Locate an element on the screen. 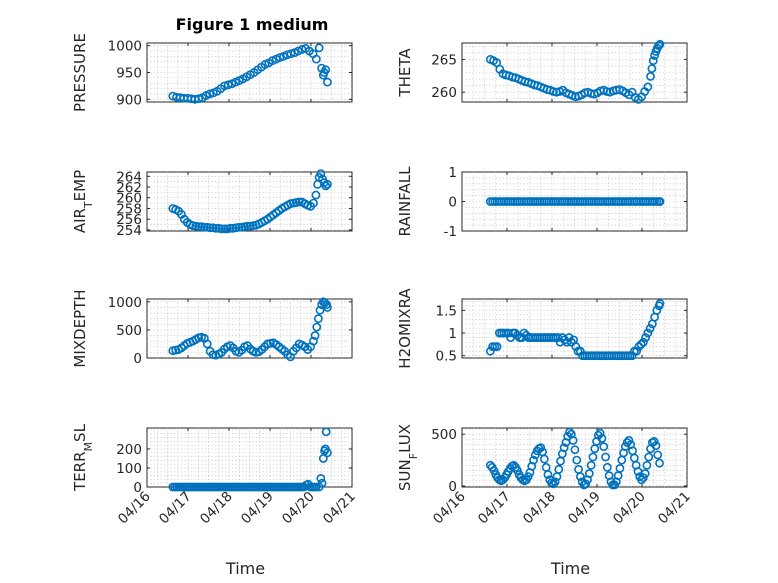  y-tick-label: 256 is located at coordinates (129, 220).